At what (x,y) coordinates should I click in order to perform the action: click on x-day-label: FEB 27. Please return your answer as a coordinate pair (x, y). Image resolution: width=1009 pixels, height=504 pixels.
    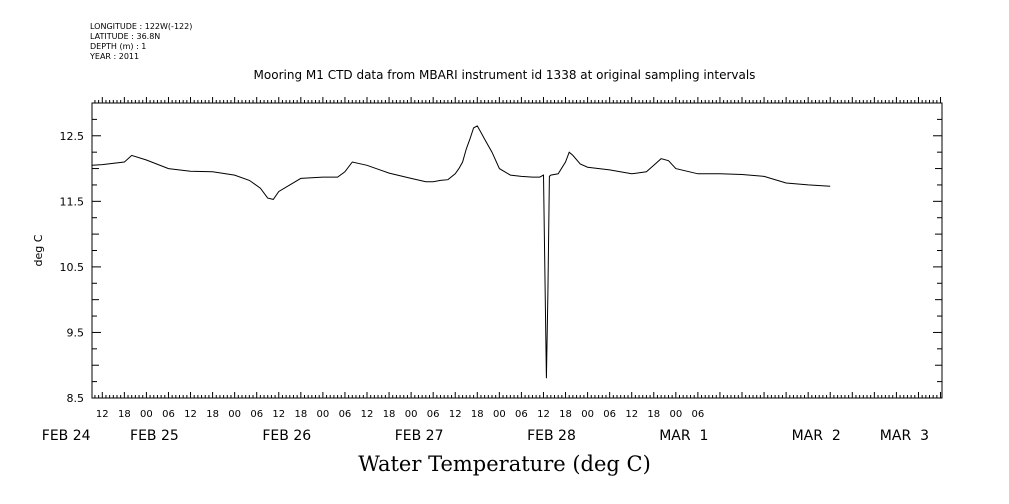
    Looking at the image, I should click on (419, 436).